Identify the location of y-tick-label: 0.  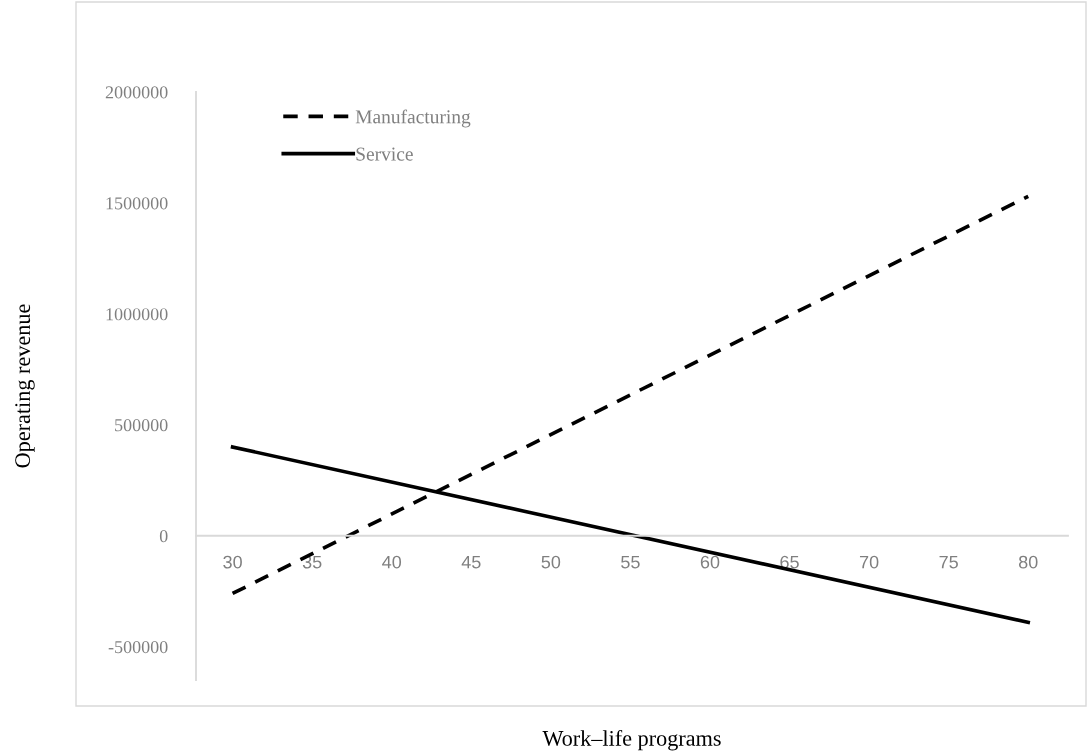
(163, 536).